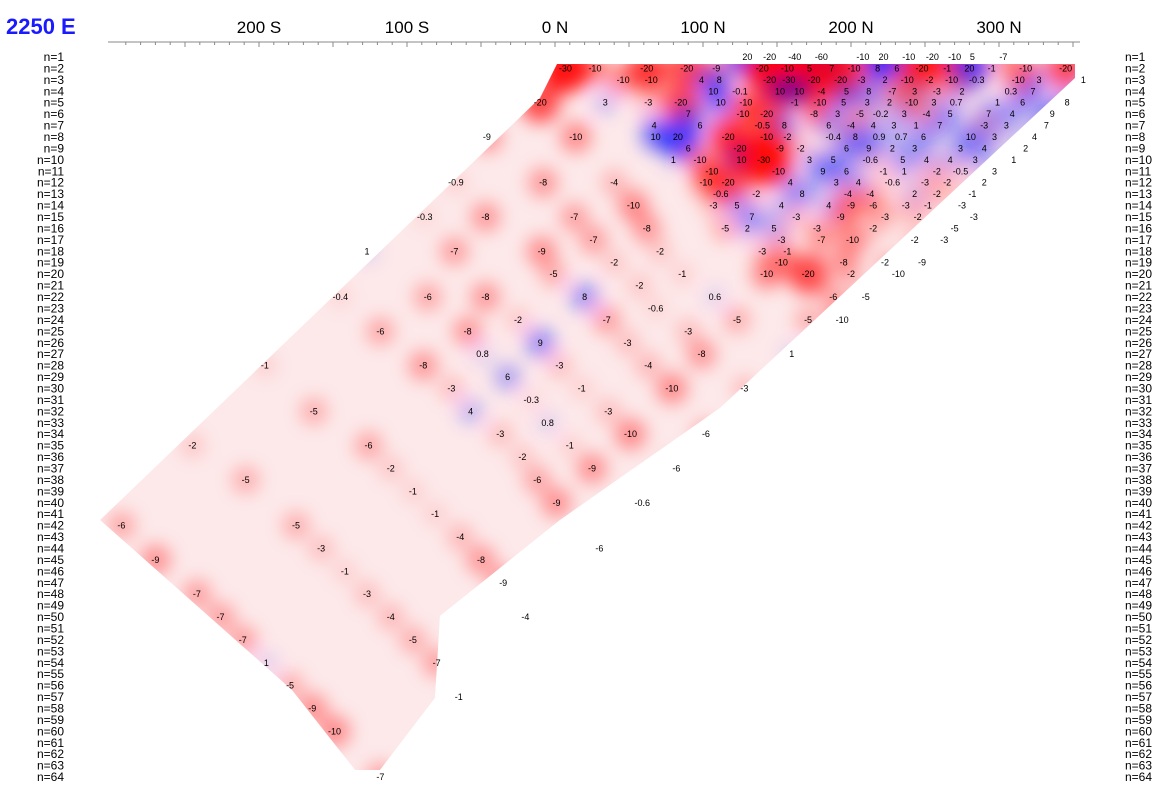 The image size is (1164, 800). What do you see at coordinates (50, 446) in the screenshot?
I see `y-label-left: n=35` at bounding box center [50, 446].